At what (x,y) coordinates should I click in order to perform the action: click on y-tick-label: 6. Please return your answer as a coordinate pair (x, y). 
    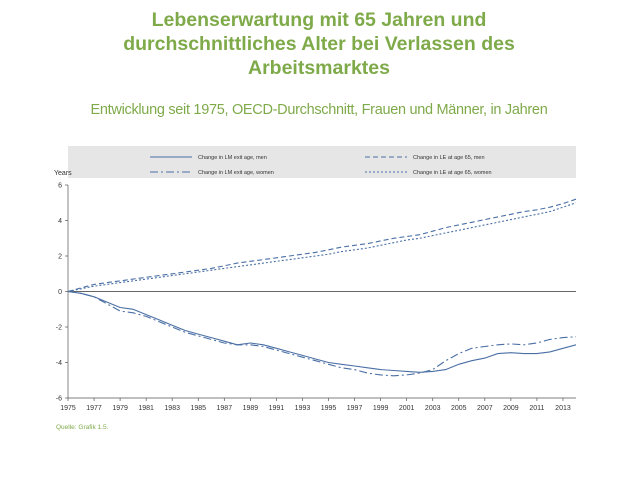
    Looking at the image, I should click on (60, 186).